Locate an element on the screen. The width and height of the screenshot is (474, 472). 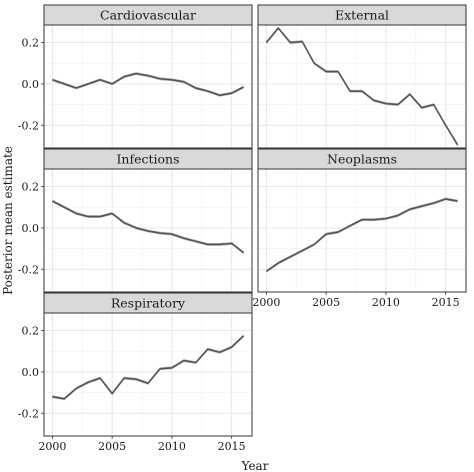
plot-area-respiratory is located at coordinates (148, 374).